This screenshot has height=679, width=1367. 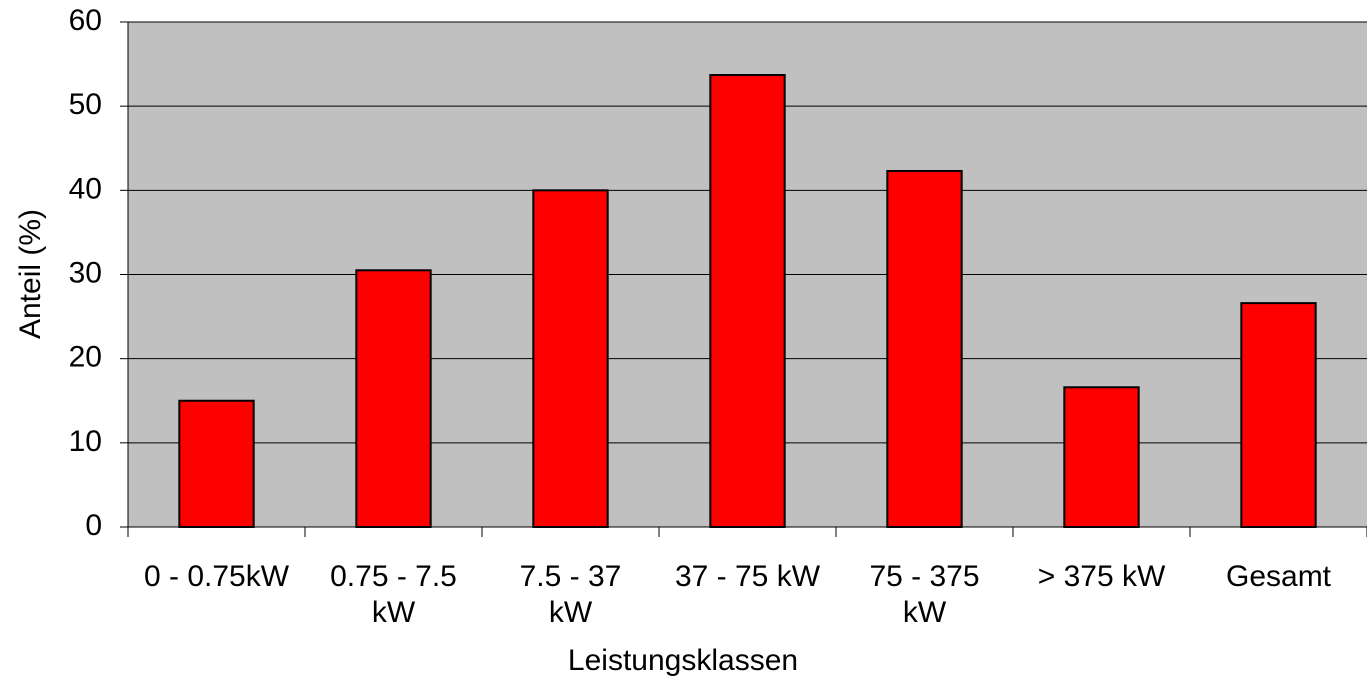 What do you see at coordinates (85, 104) in the screenshot?
I see `y-tick-label: 50` at bounding box center [85, 104].